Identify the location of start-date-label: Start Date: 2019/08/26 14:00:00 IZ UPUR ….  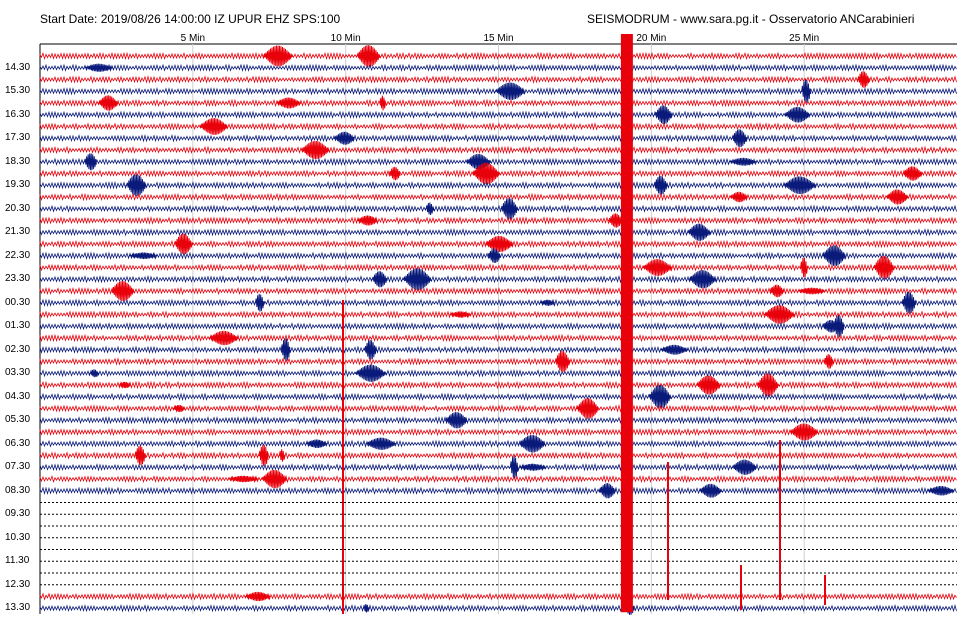
(190, 19).